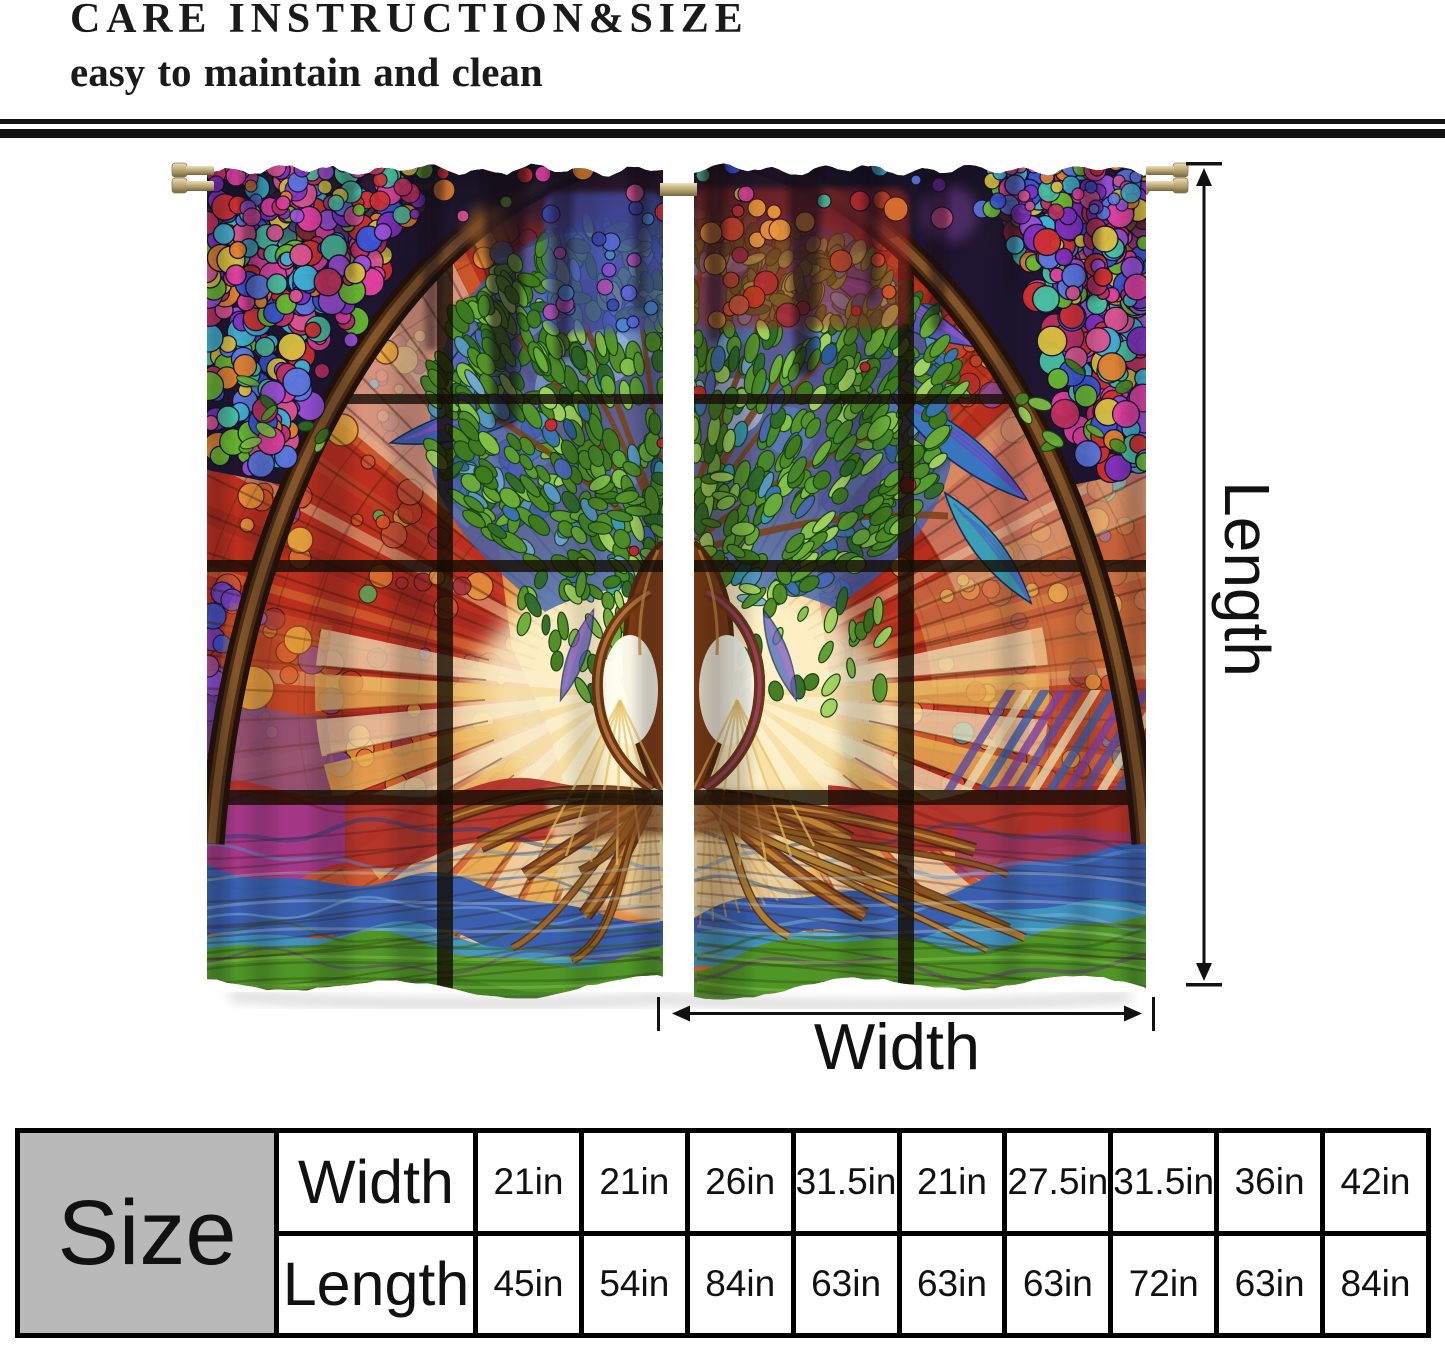 The height and width of the screenshot is (1350, 1445). What do you see at coordinates (897, 1046) in the screenshot?
I see `svg-text: Width` at bounding box center [897, 1046].